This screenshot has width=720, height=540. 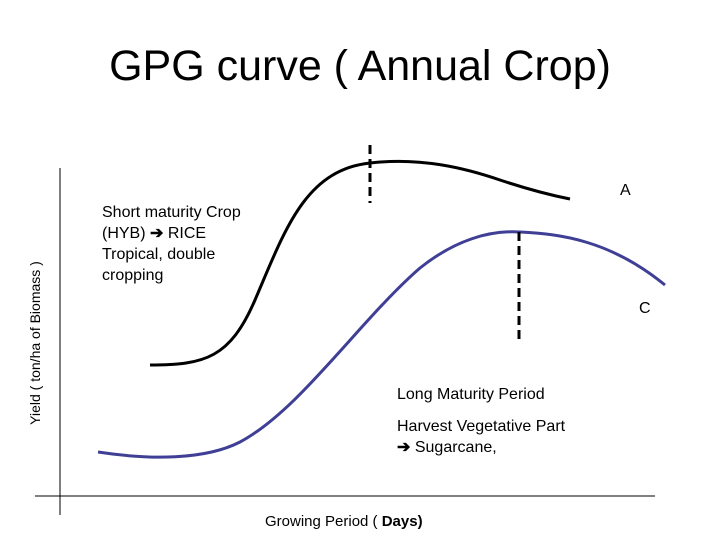 What do you see at coordinates (185, 233) in the screenshot?
I see `short-maturity-line-2-suffix: RICE` at bounding box center [185, 233].